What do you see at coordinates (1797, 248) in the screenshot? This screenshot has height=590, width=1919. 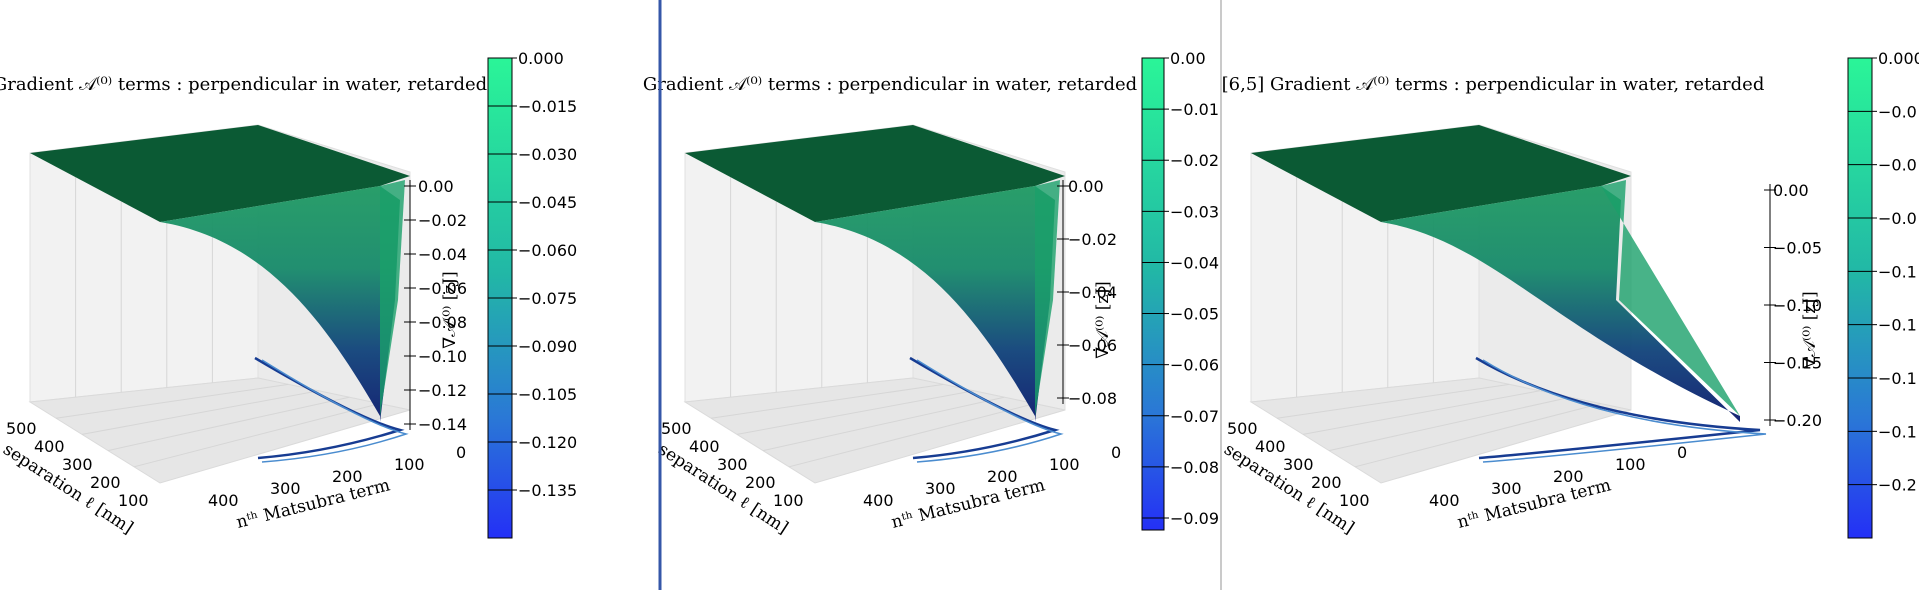 I see `z-tick-label: −0.05` at bounding box center [1797, 248].